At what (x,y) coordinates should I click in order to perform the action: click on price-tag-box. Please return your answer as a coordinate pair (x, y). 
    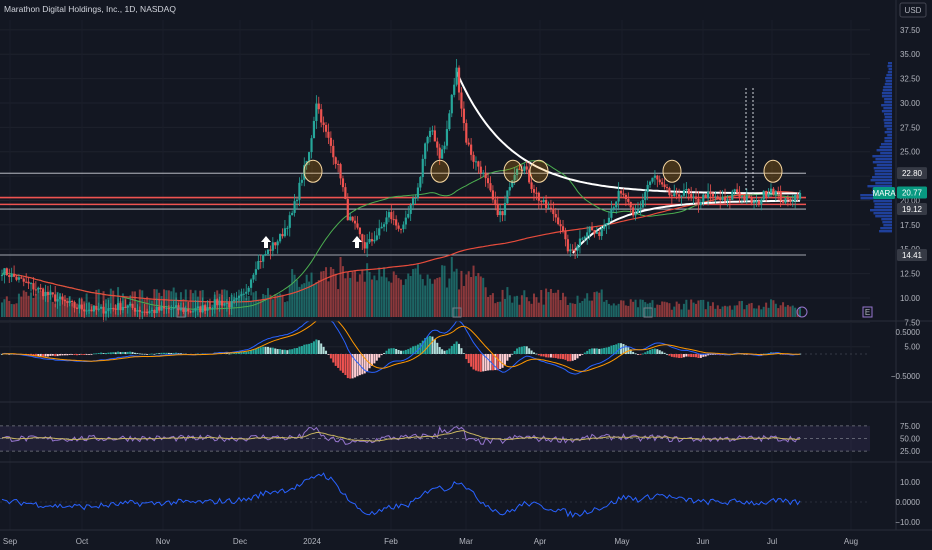
    Looking at the image, I should click on (912, 254).